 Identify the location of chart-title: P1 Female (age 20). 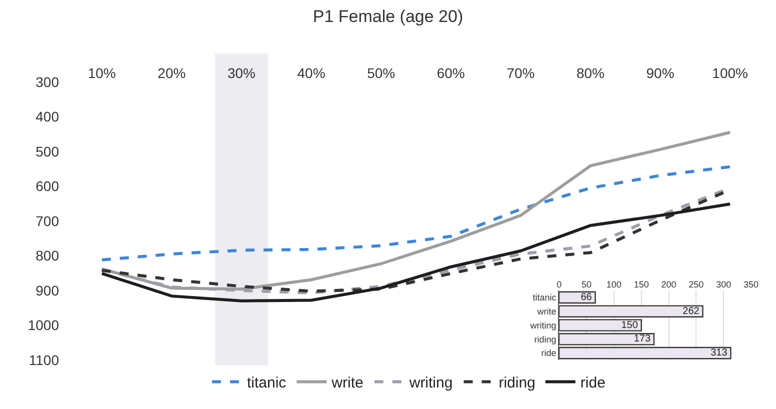
(388, 16).